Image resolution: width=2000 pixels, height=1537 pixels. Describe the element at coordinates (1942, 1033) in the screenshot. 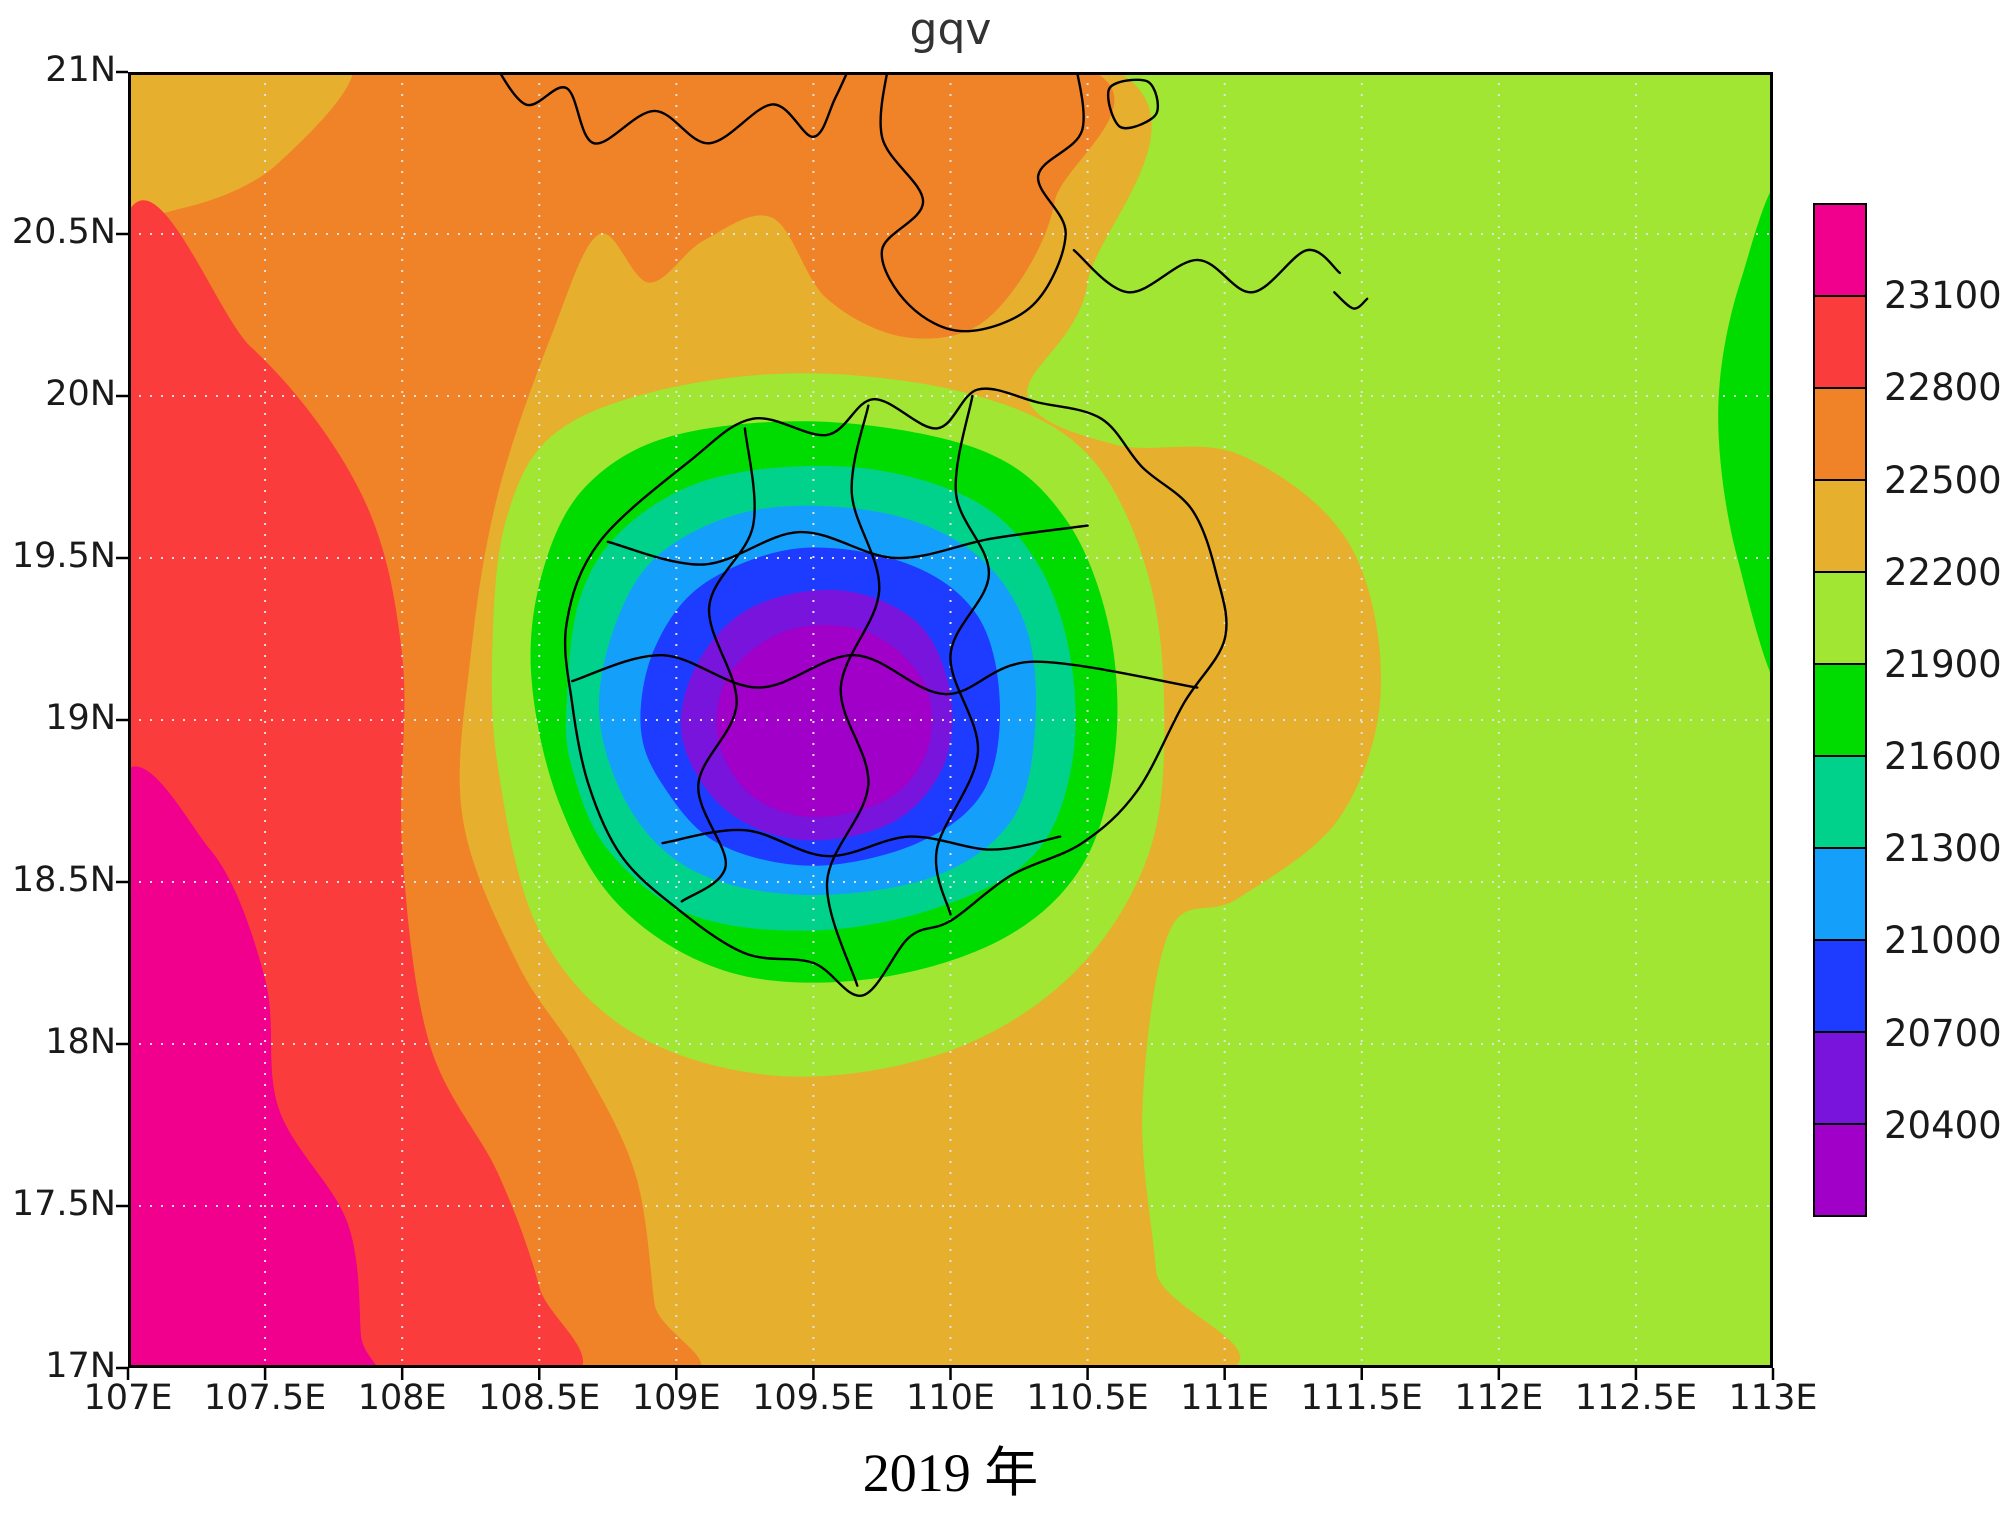

I see `colorbar-label: 20700` at that location.